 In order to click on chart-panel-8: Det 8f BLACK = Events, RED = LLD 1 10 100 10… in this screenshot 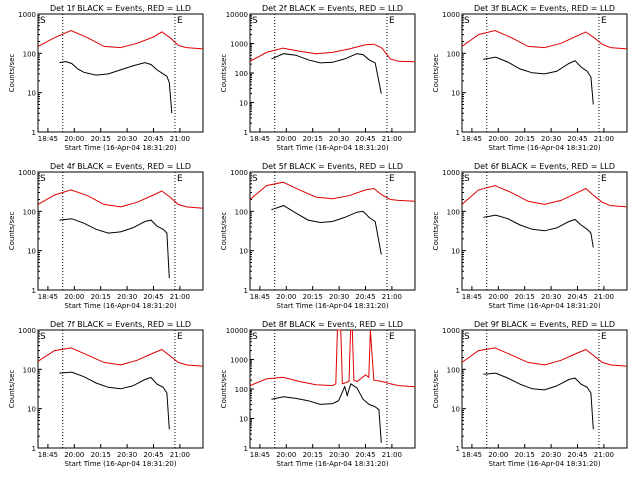, I will do `click(318, 394)`.